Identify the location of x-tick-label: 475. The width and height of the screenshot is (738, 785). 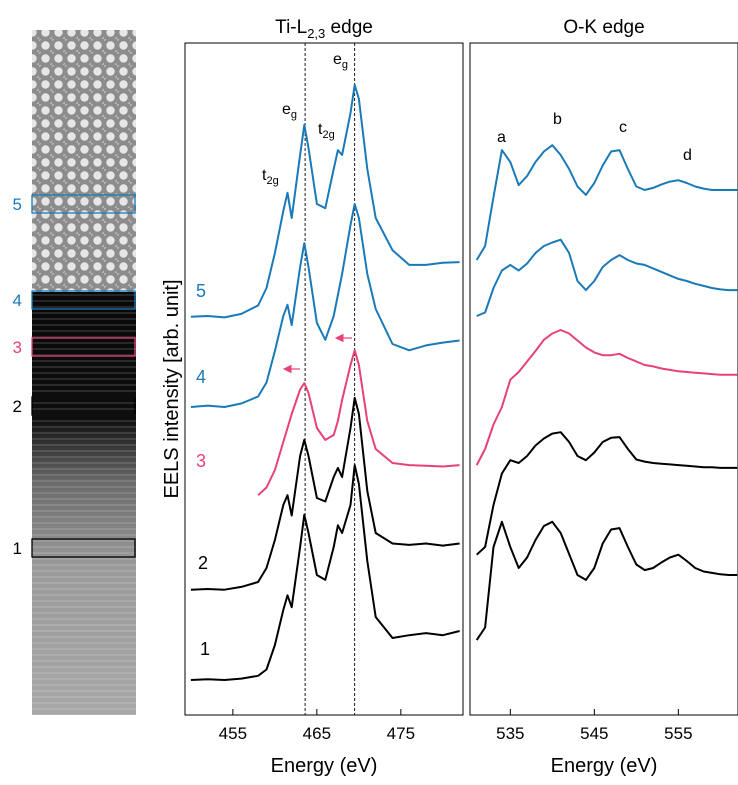
(401, 733).